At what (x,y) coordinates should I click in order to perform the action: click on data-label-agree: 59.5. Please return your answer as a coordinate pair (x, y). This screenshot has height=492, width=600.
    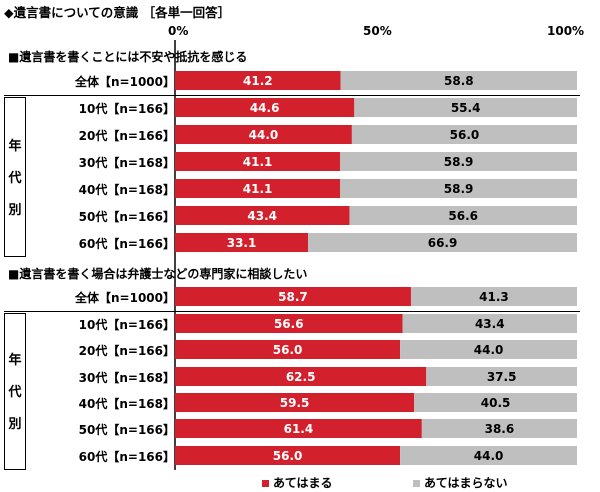
    Looking at the image, I should click on (295, 403).